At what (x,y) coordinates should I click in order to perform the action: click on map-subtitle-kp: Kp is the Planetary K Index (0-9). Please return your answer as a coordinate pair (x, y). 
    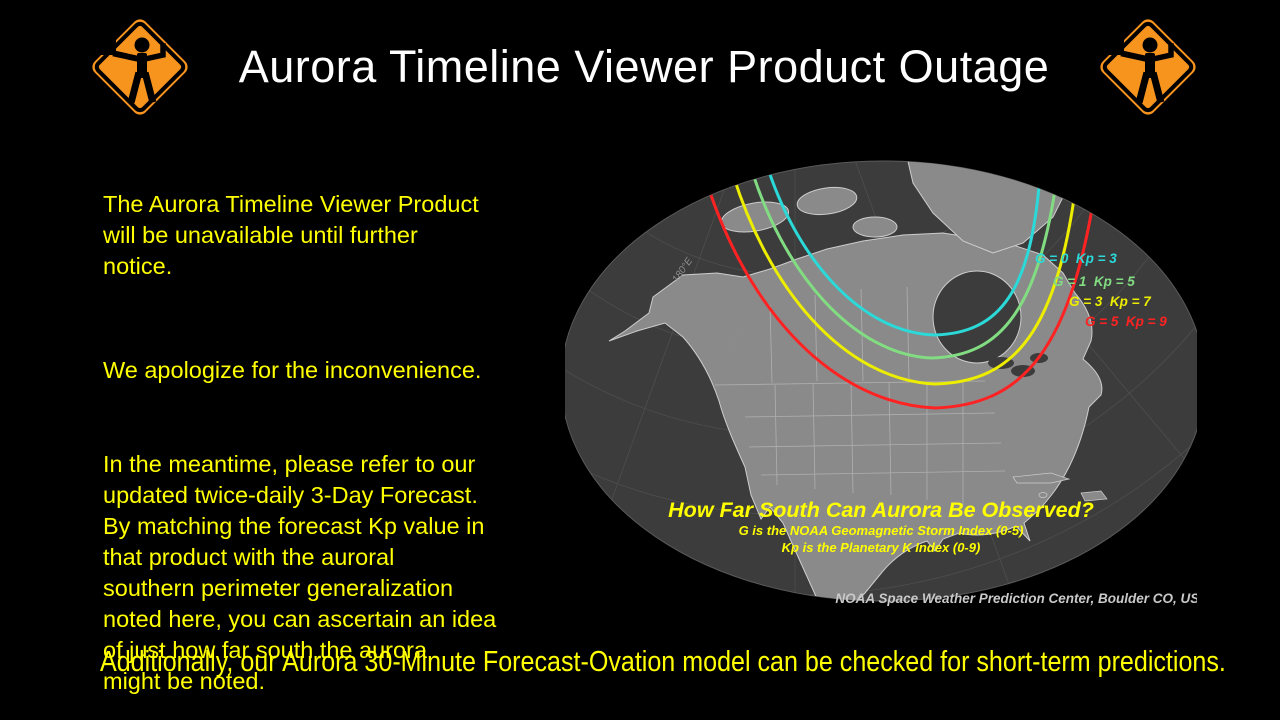
    Looking at the image, I should click on (881, 547).